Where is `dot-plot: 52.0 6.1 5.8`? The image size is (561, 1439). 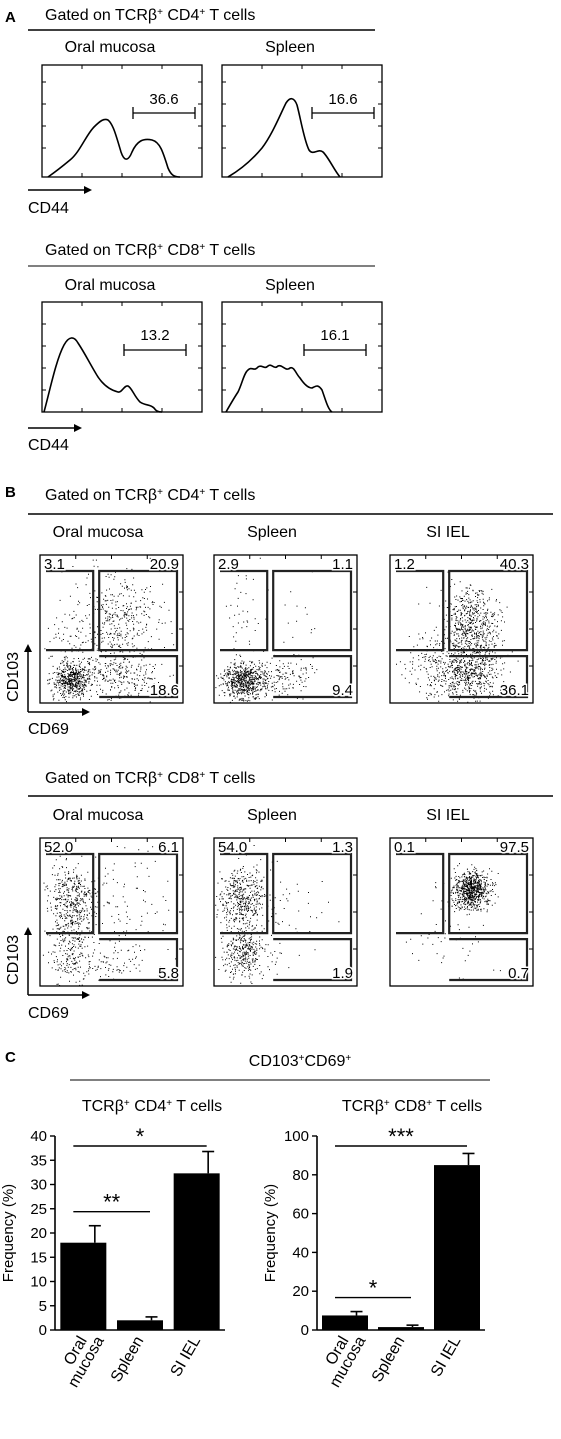 dot-plot: 52.0 6.1 5.8 is located at coordinates (111, 912).